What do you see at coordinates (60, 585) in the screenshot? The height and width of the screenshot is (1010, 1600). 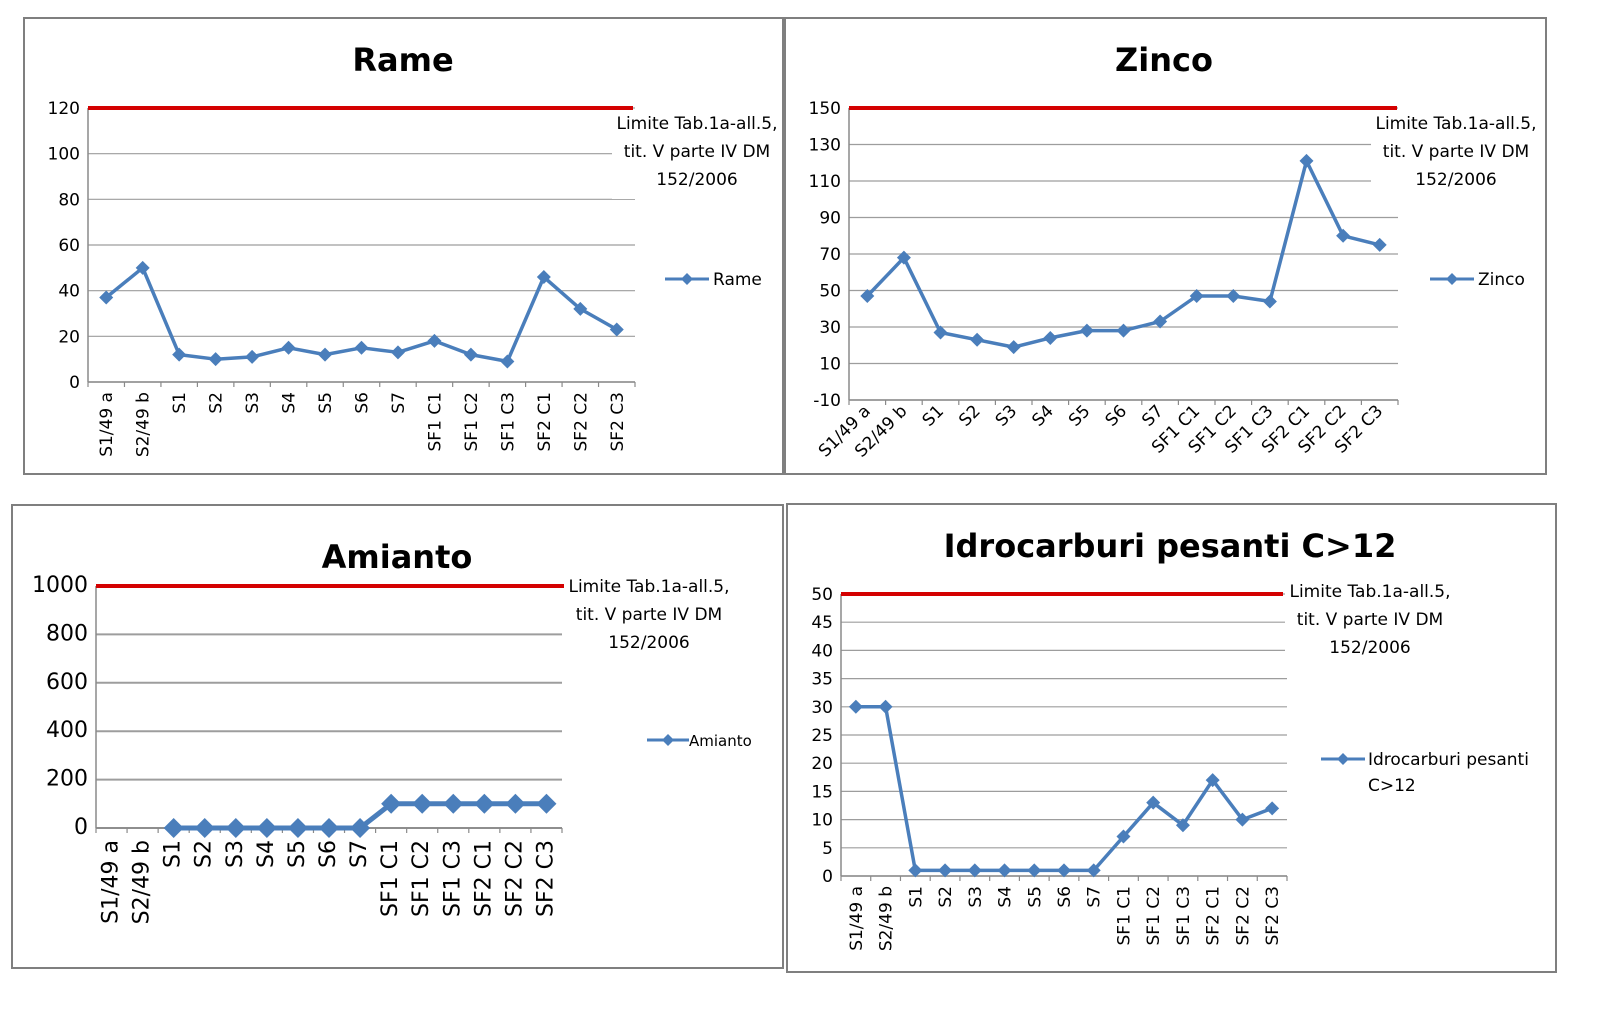 I see `y-tick-label: 1000` at bounding box center [60, 585].